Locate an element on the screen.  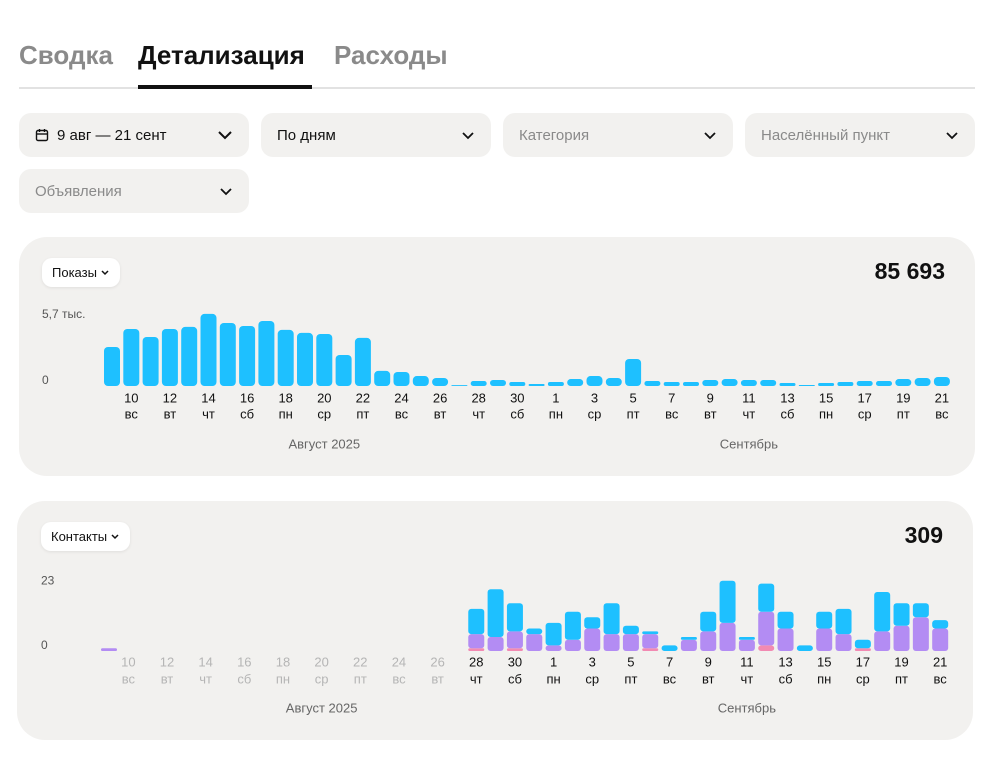
metric-total: 309 is located at coordinates (923, 535).